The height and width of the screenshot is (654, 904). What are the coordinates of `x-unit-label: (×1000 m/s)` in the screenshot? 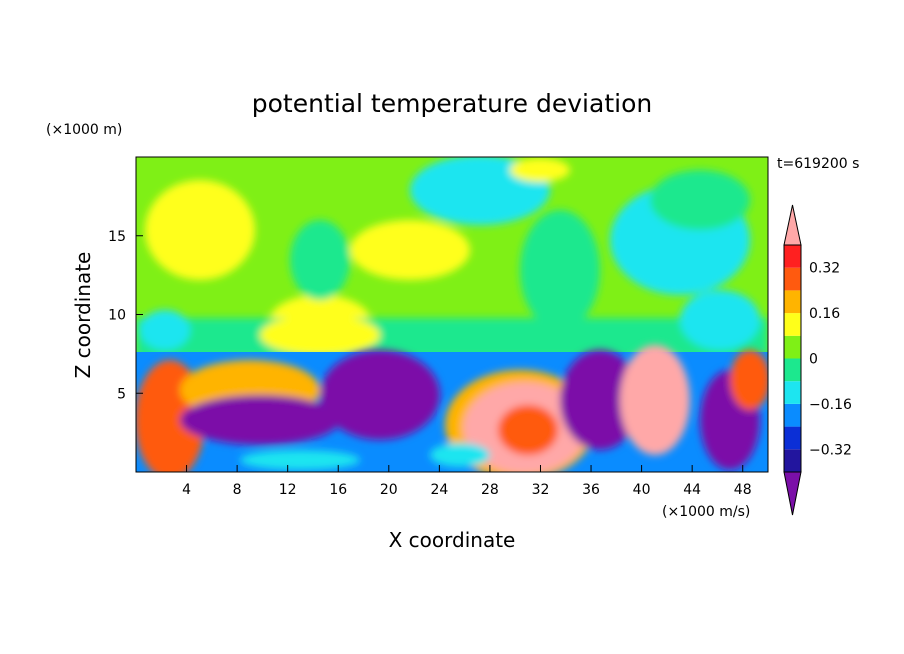 It's located at (706, 512).